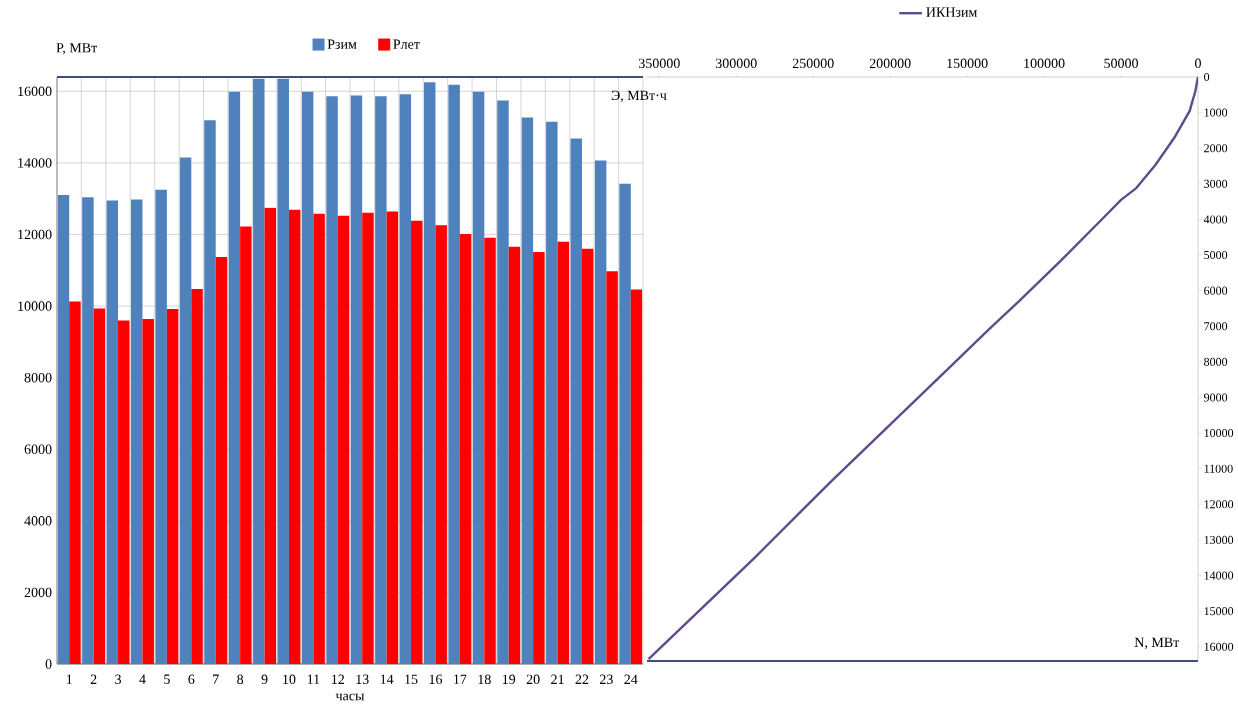 Image resolution: width=1238 pixels, height=717 pixels. What do you see at coordinates (890, 63) in the screenshot?
I see `x-tick-label: 200000` at bounding box center [890, 63].